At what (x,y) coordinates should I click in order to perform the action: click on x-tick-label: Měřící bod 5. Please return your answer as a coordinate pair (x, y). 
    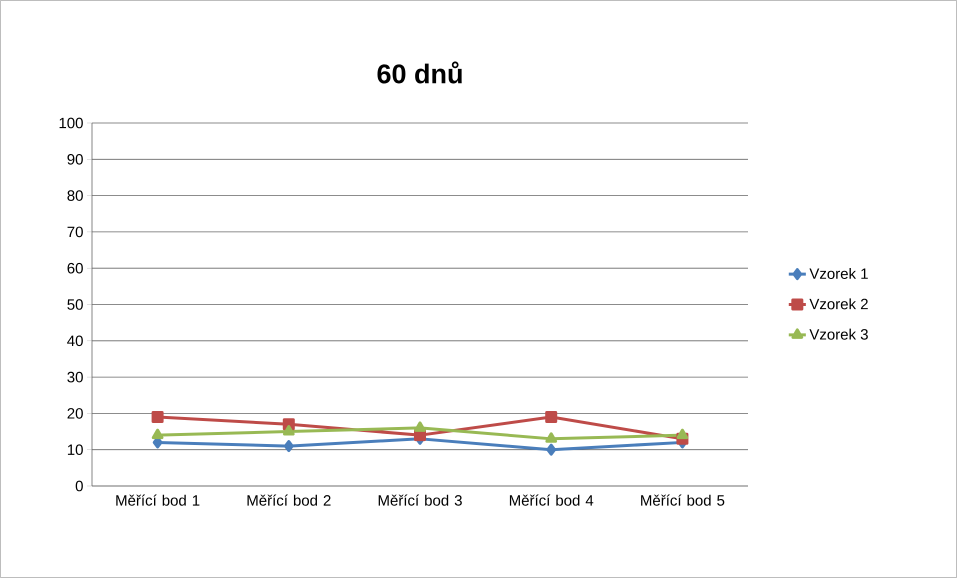
    Looking at the image, I should click on (682, 500).